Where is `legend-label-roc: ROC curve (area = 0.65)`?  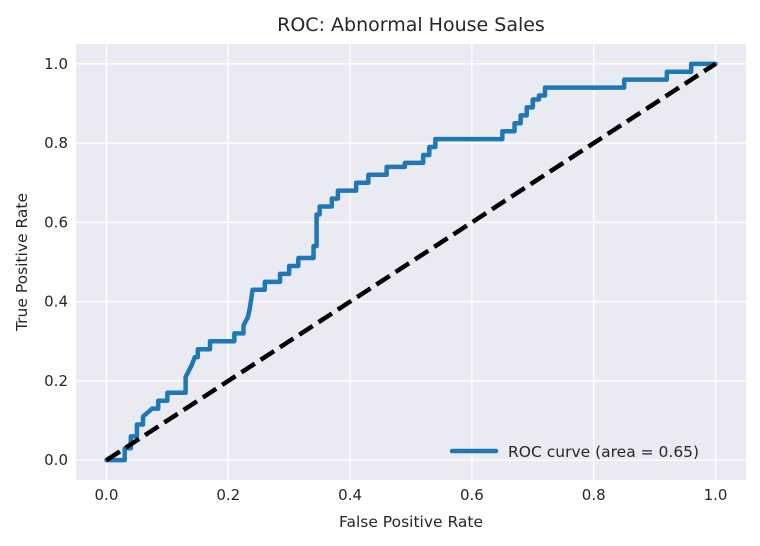 legend-label-roc: ROC curve (area = 0.65) is located at coordinates (603, 452).